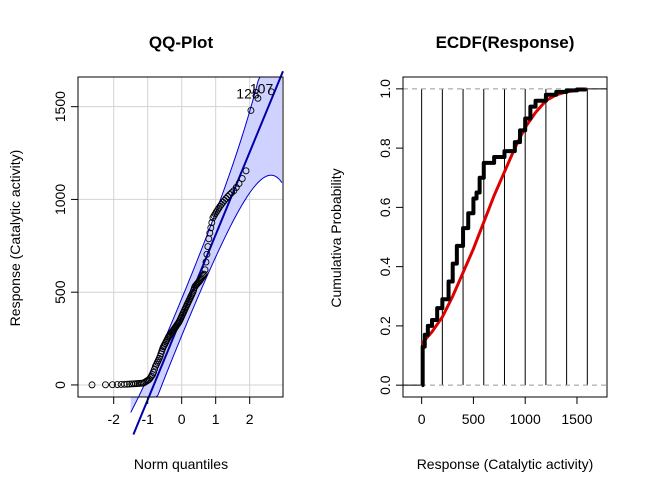  Describe the element at coordinates (385, 385) in the screenshot. I see `ecdf-y-tick-label: 0.0` at that location.